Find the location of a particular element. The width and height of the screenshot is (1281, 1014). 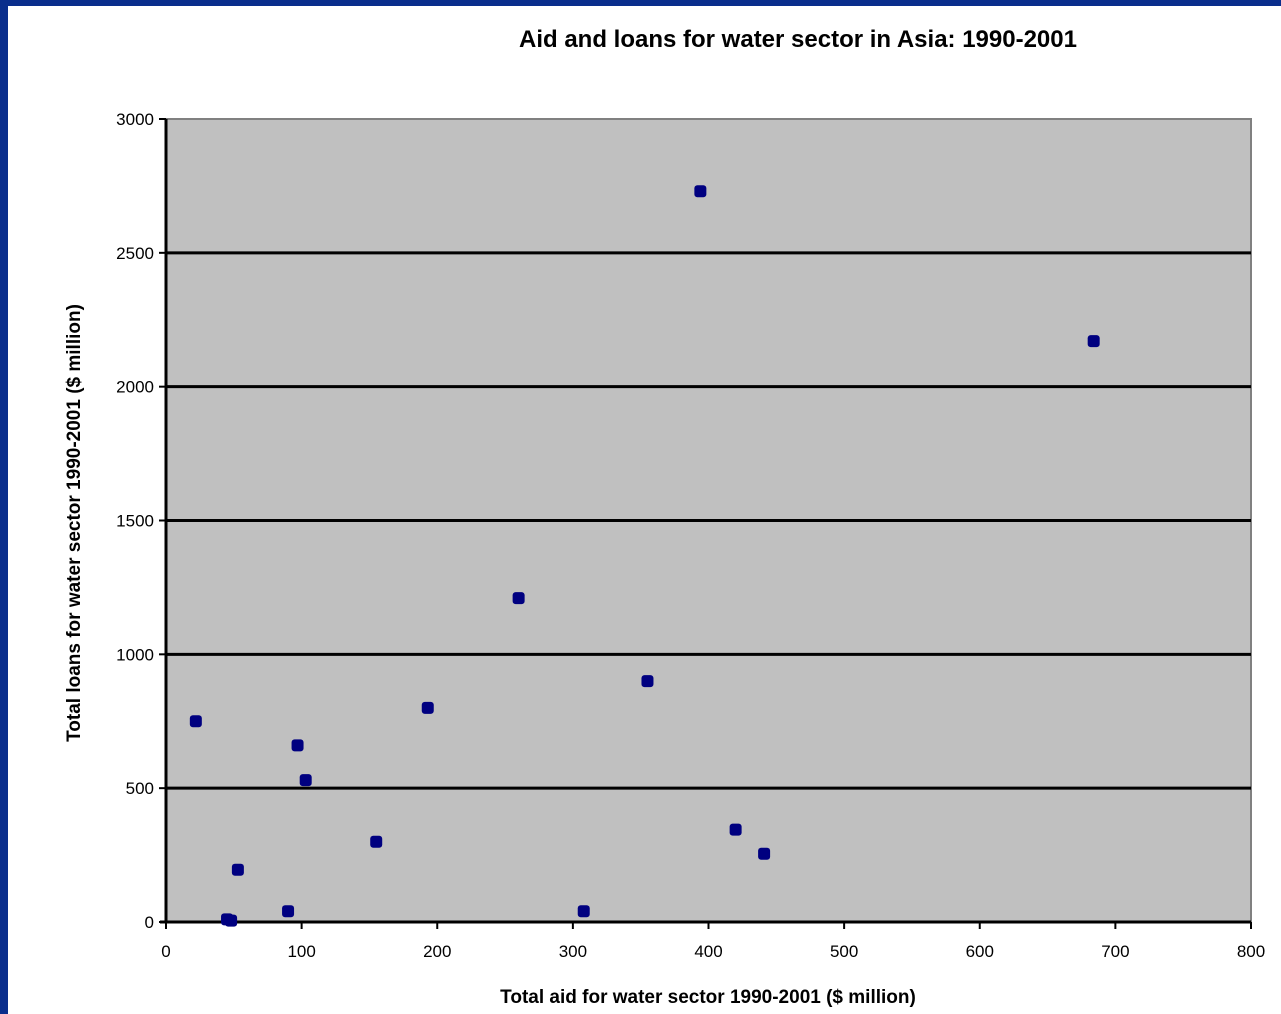

y-tick-label: 3000 is located at coordinates (135, 119).